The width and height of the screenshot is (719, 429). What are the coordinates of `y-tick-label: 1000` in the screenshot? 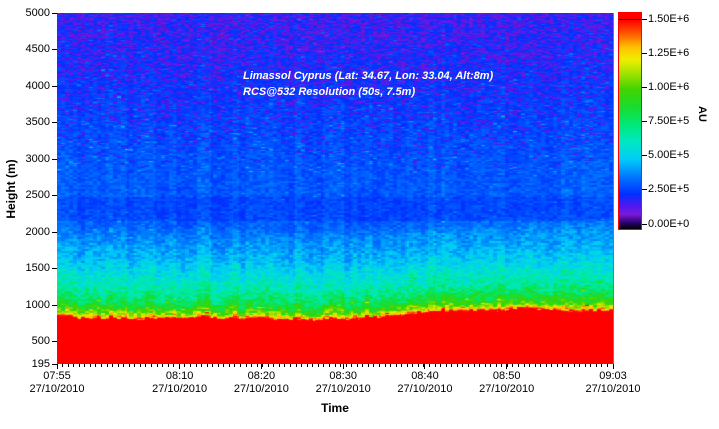 It's located at (37, 304).